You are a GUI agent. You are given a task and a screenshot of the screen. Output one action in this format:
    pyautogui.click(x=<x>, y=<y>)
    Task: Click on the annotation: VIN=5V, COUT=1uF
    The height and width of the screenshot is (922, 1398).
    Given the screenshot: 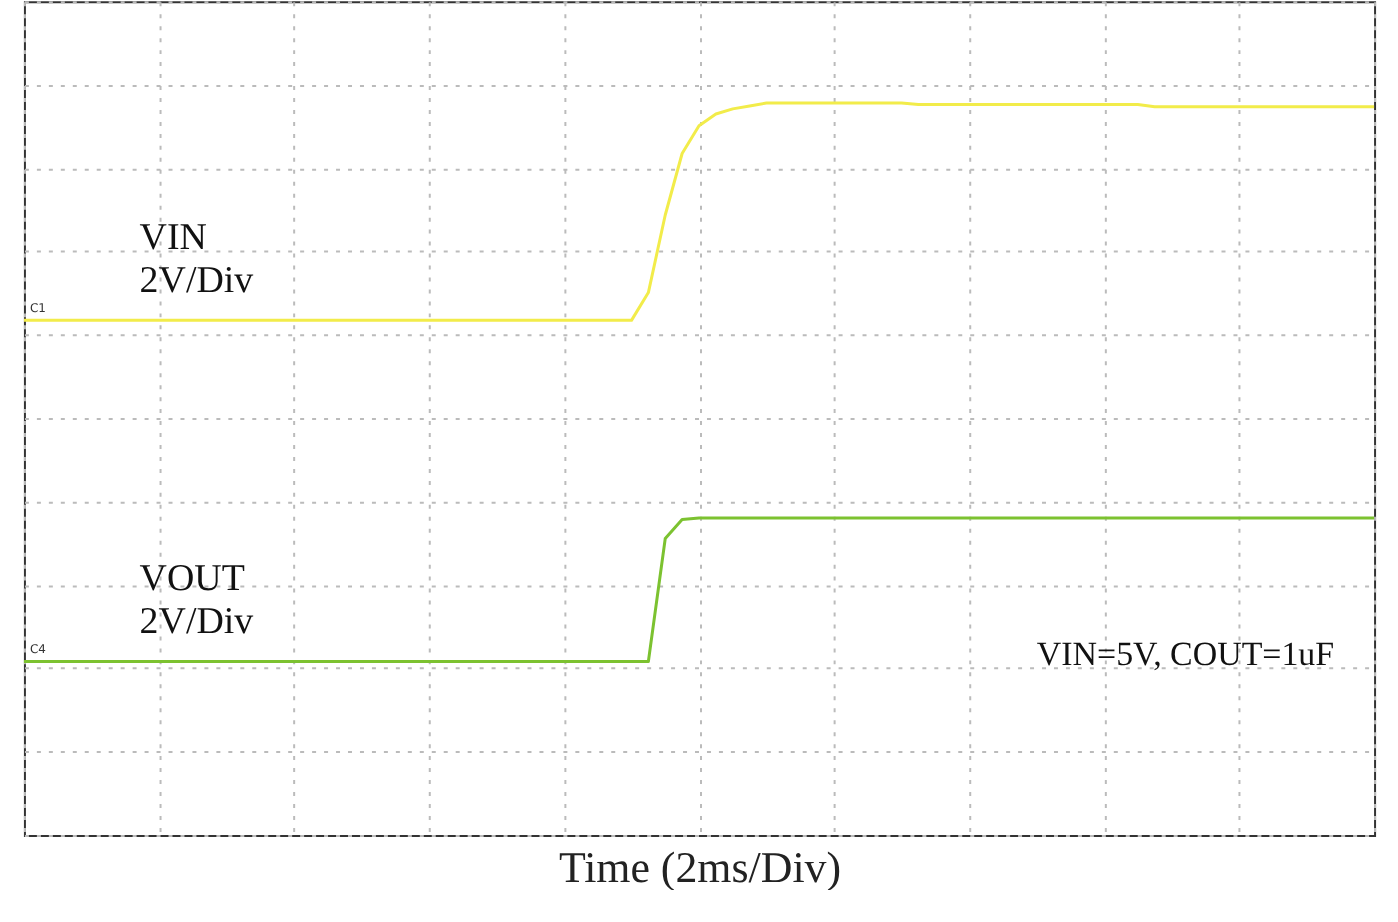 What is the action you would take?
    pyautogui.click(x=1185, y=654)
    